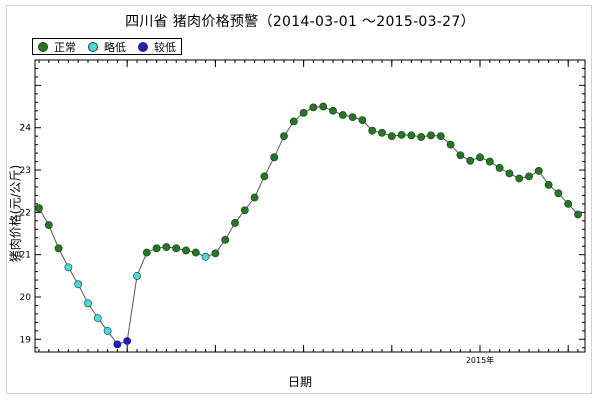  What do you see at coordinates (300, 22) in the screenshot?
I see `chart-title: 四川省 猪肉价格预警（2014-03-01 ～2015-03-27）` at bounding box center [300, 22].